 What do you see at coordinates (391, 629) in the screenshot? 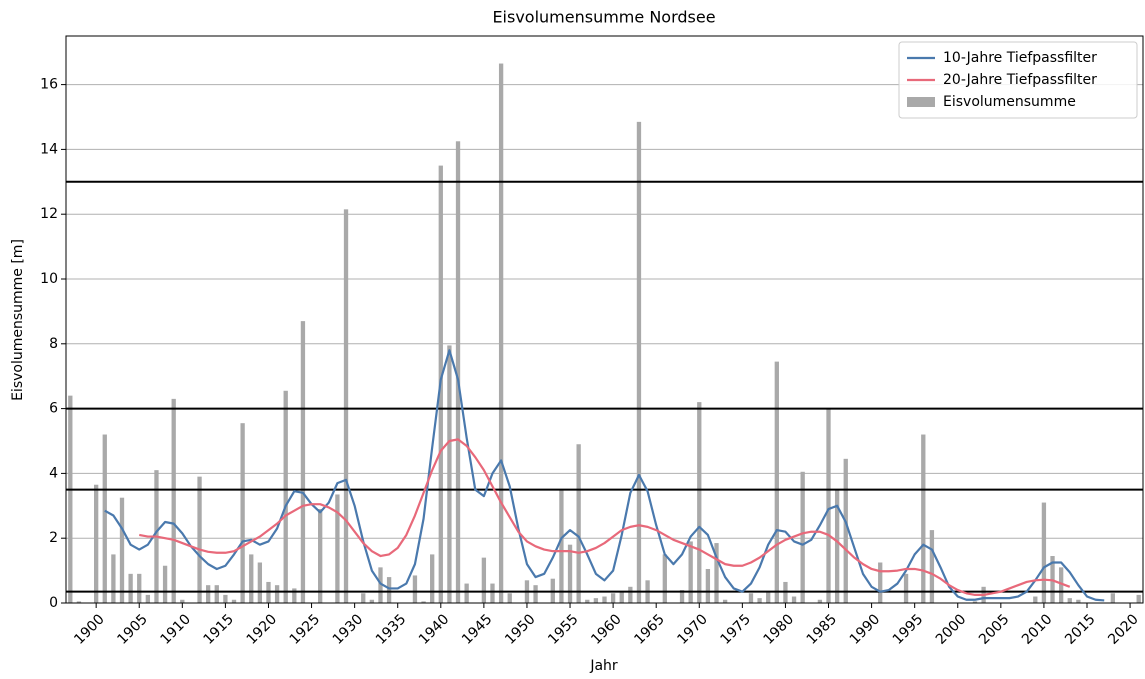
I see `x-tick-label: 1935` at bounding box center [391, 629].